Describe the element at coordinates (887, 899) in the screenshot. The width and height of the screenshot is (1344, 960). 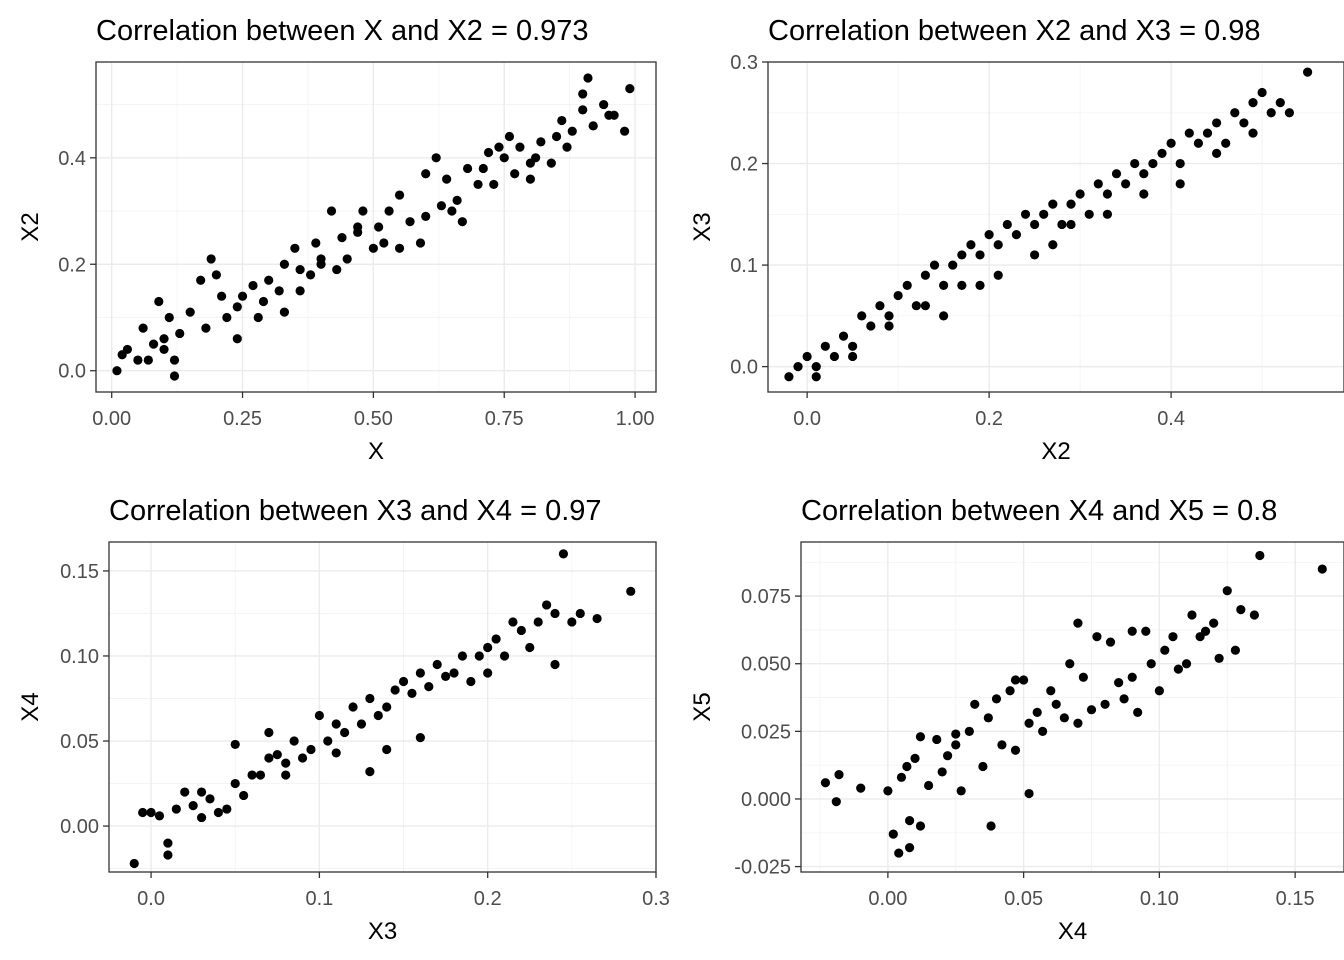
I see `x-tick-label: 0.00` at that location.